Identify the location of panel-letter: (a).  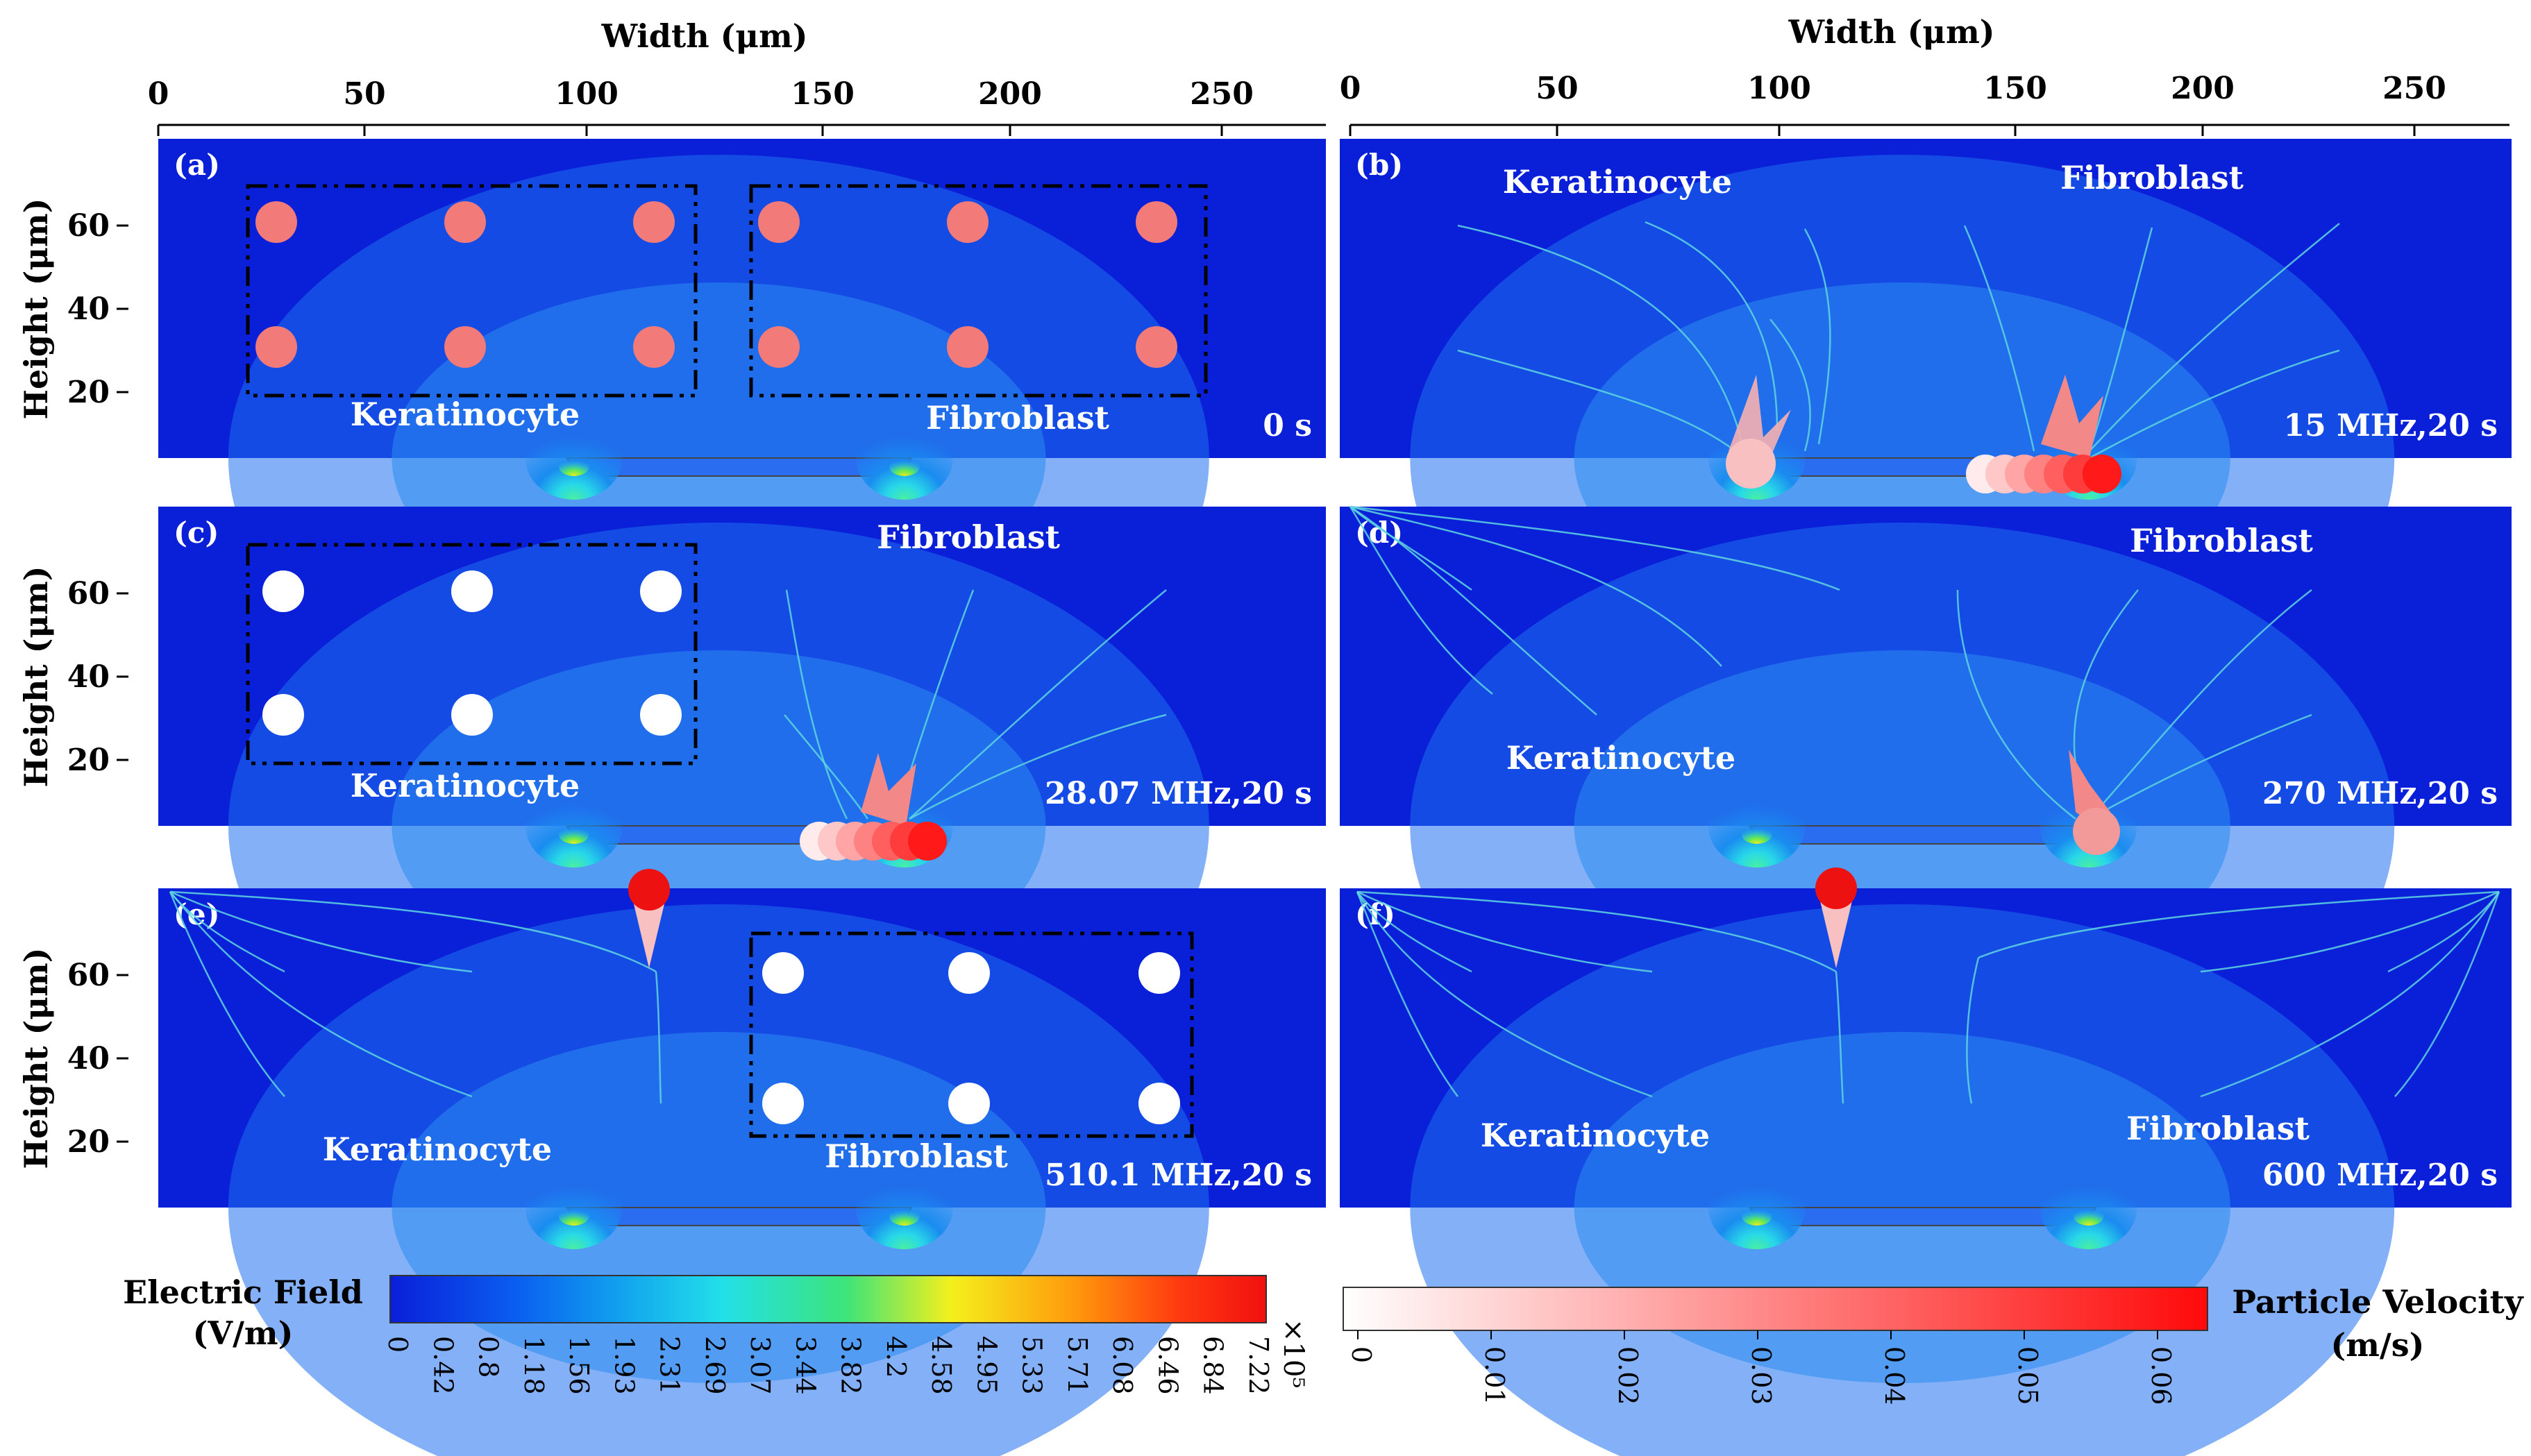
(197, 165).